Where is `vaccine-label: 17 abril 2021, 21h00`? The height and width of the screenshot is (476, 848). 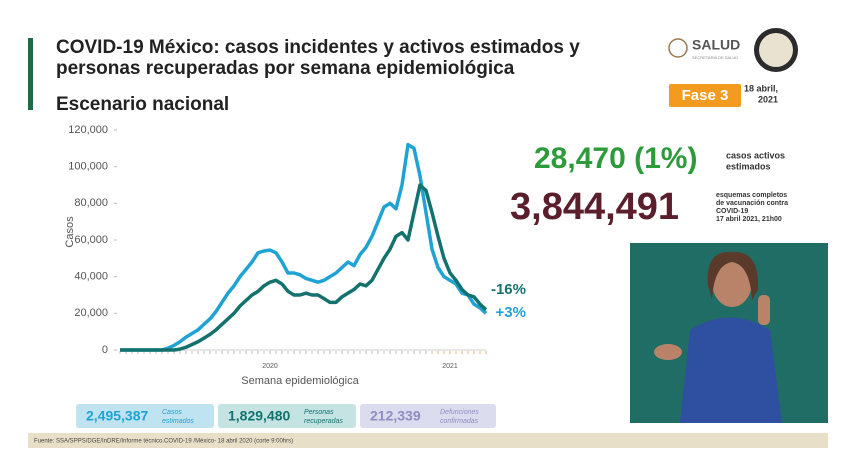
vaccine-label: 17 abril 2021, 21h00 is located at coordinates (749, 219).